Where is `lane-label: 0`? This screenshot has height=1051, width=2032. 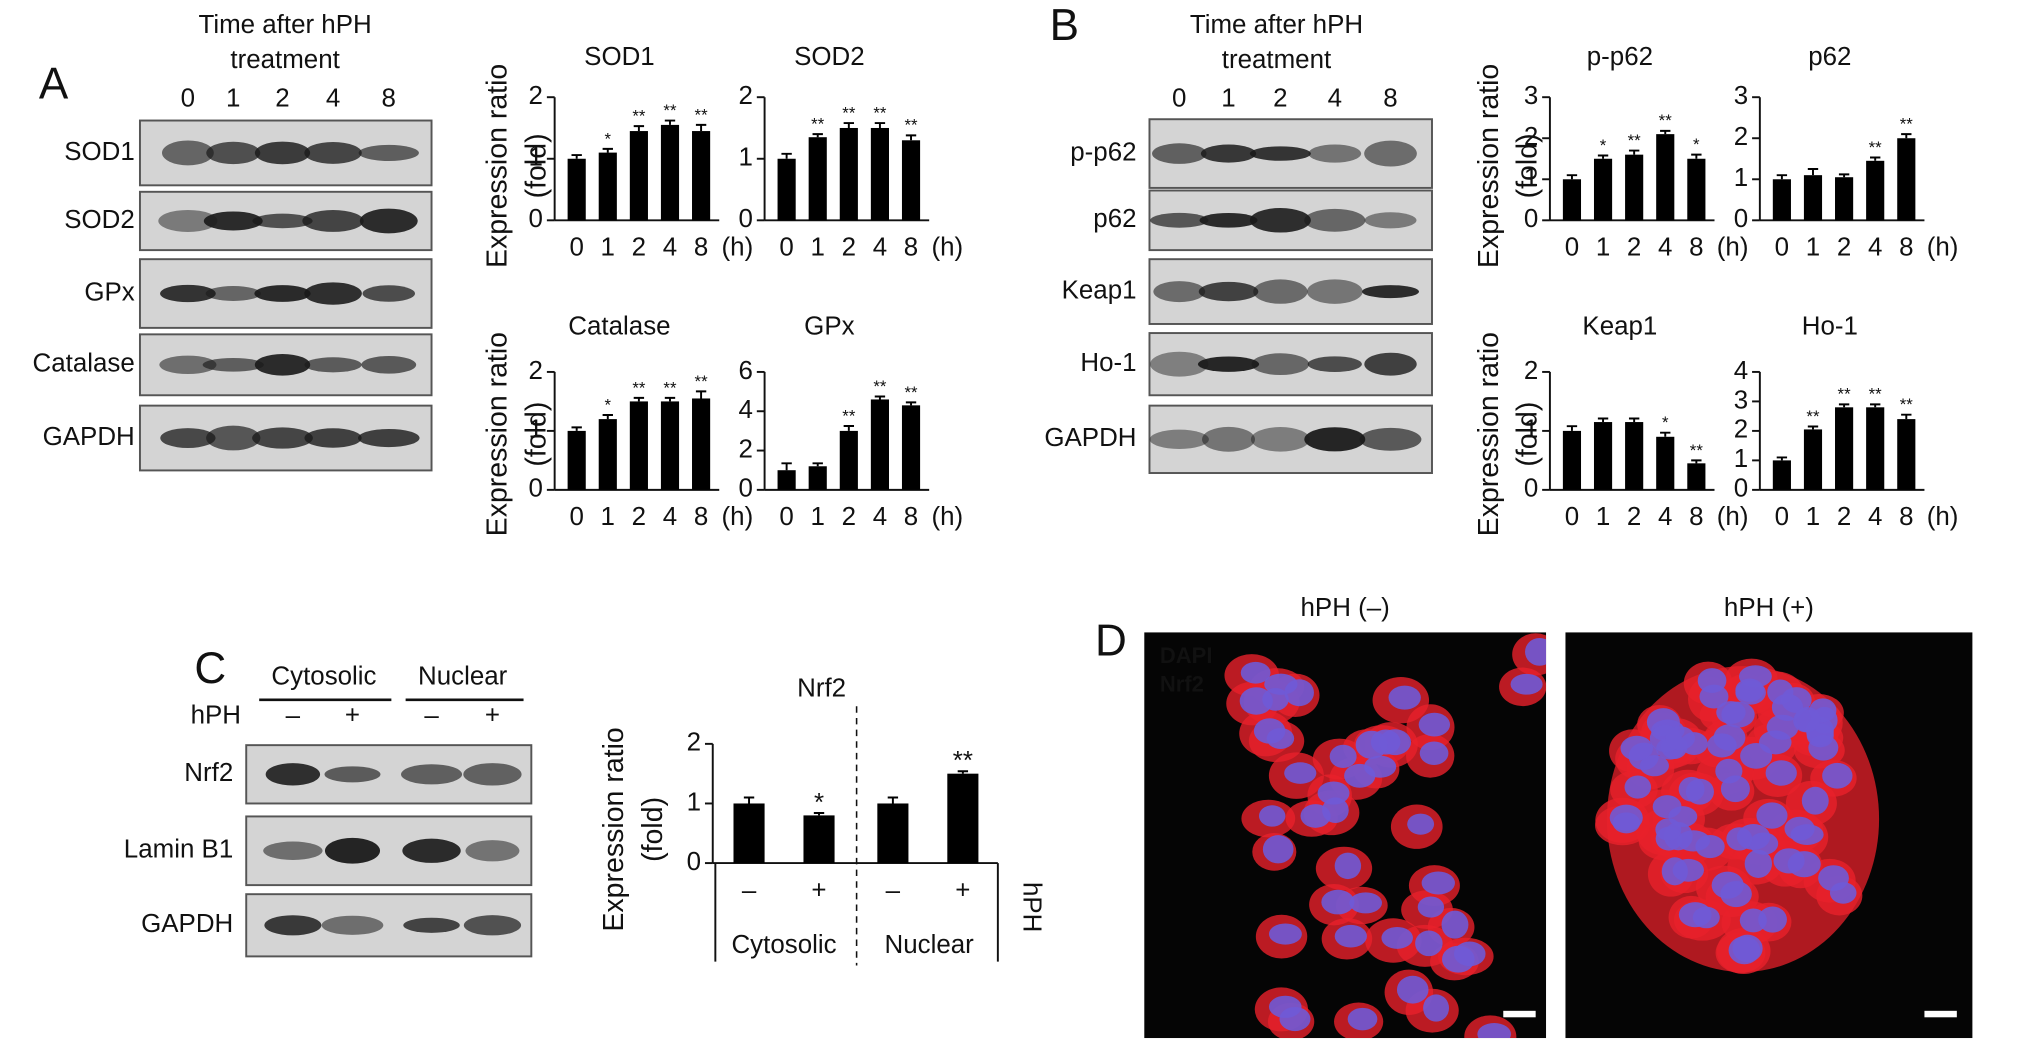
lane-label: 0 is located at coordinates (1179, 99).